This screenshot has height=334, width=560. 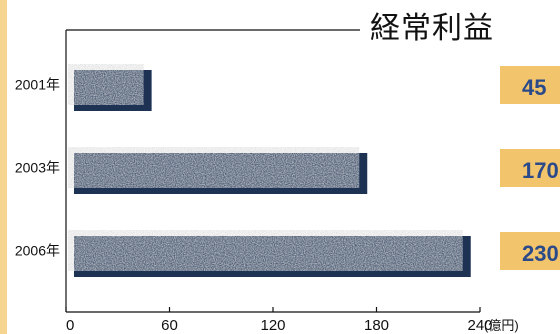 What do you see at coordinates (169, 325) in the screenshot?
I see `x-tick-label: 60` at bounding box center [169, 325].